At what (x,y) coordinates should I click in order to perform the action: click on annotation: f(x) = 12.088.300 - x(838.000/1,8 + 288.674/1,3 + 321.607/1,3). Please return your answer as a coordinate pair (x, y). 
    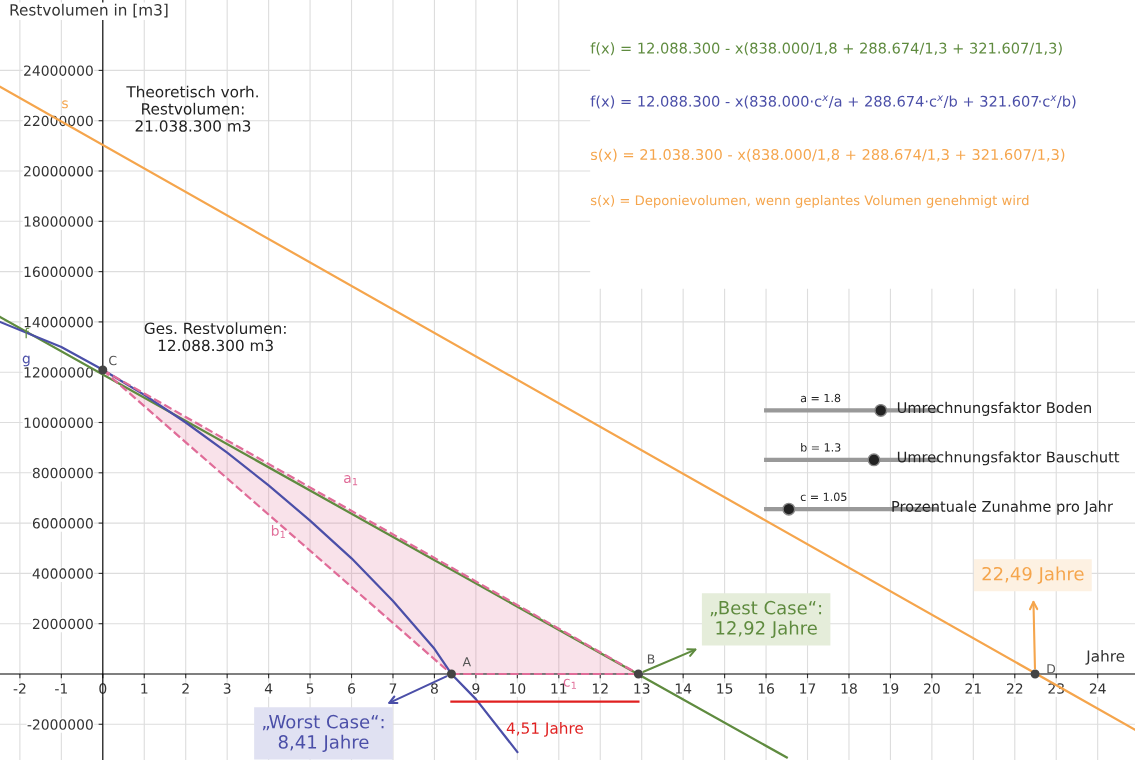
    Looking at the image, I should click on (826, 49).